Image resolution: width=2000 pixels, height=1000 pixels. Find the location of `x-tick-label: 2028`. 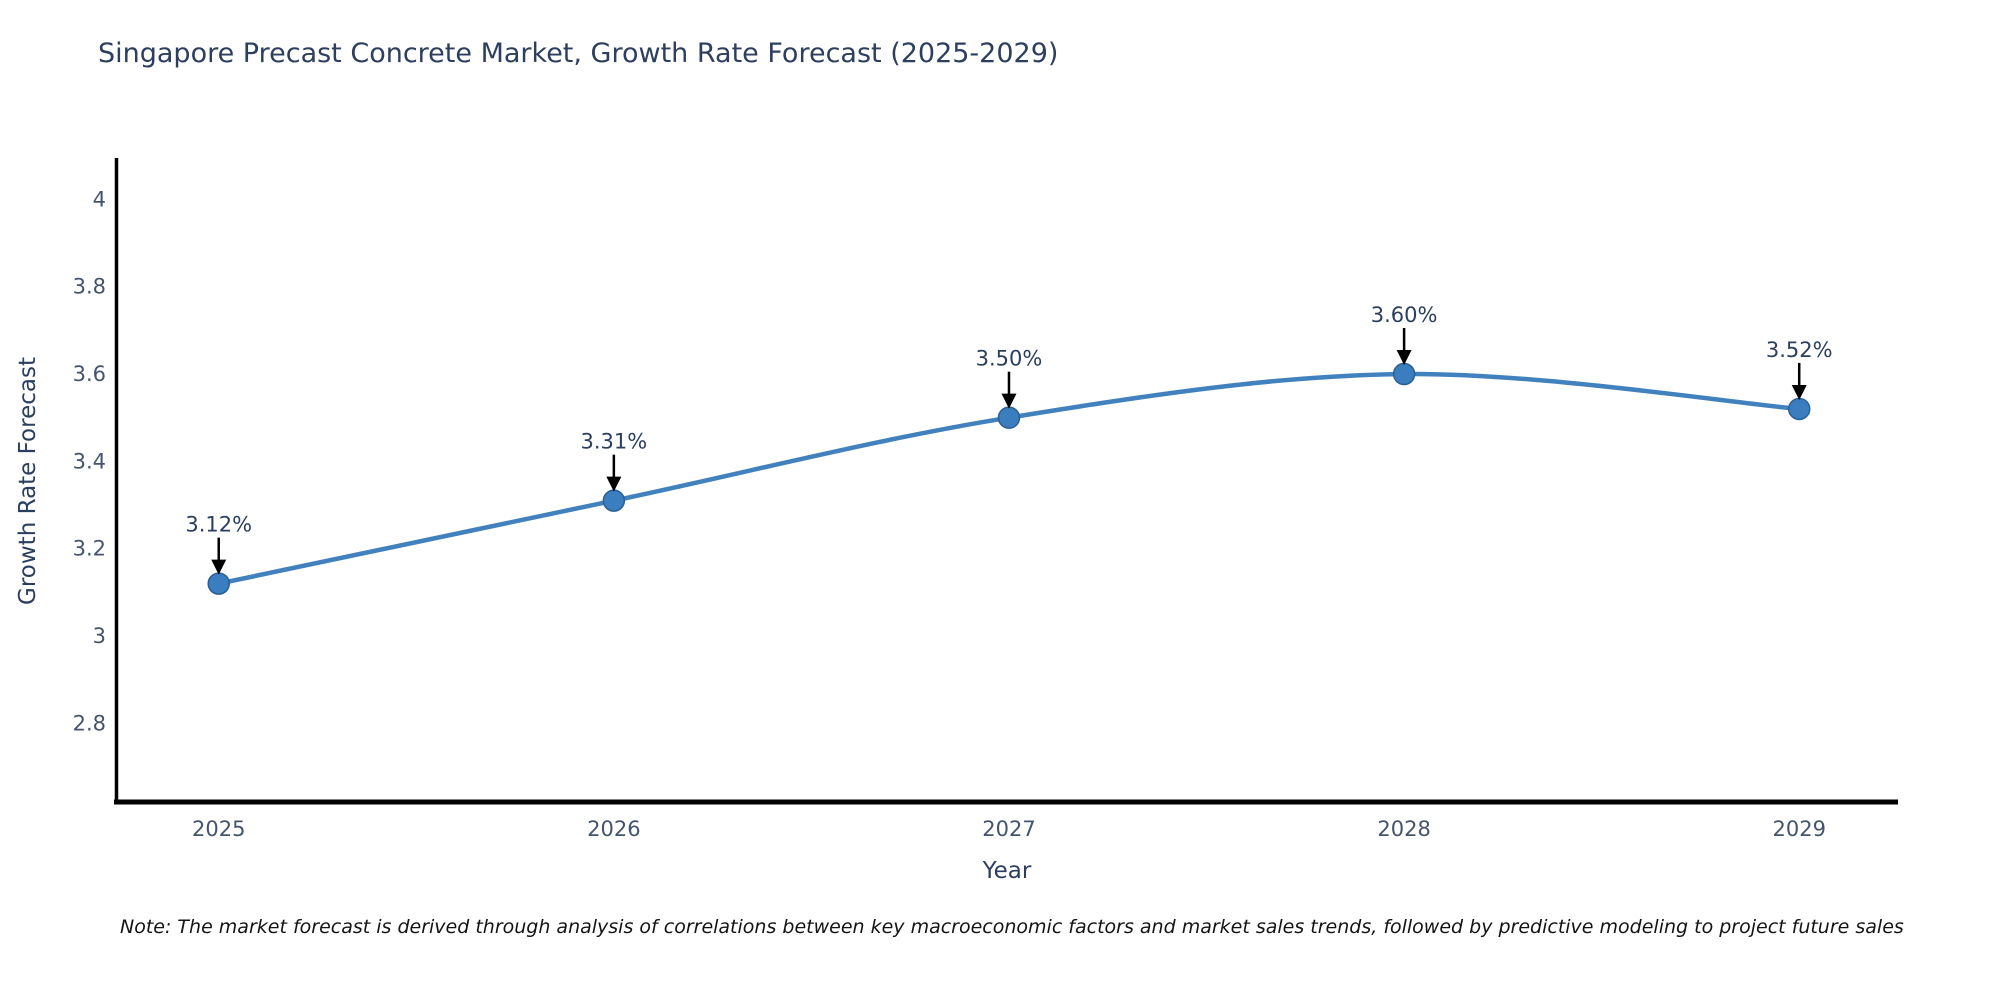

x-tick-label: 2028 is located at coordinates (1403, 829).